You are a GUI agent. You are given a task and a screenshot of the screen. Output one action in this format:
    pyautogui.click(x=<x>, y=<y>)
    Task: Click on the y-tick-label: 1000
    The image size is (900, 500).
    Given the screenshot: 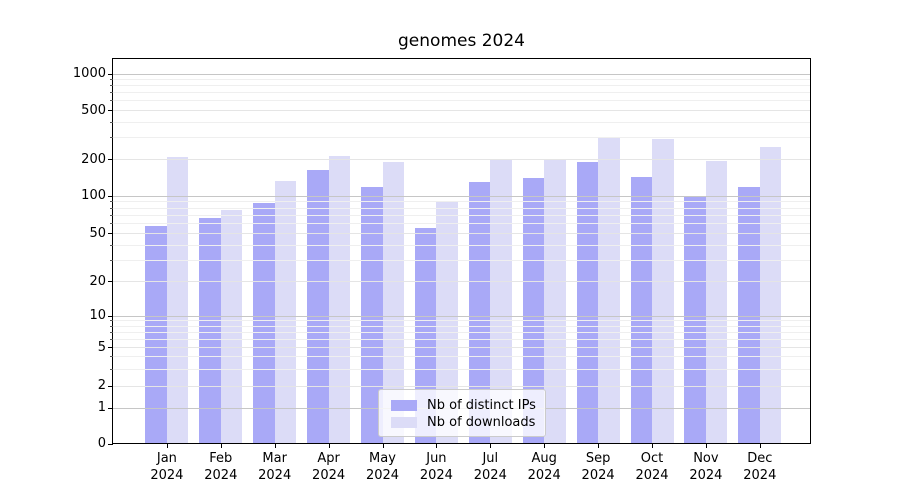 What is the action you would take?
    pyautogui.click(x=89, y=73)
    